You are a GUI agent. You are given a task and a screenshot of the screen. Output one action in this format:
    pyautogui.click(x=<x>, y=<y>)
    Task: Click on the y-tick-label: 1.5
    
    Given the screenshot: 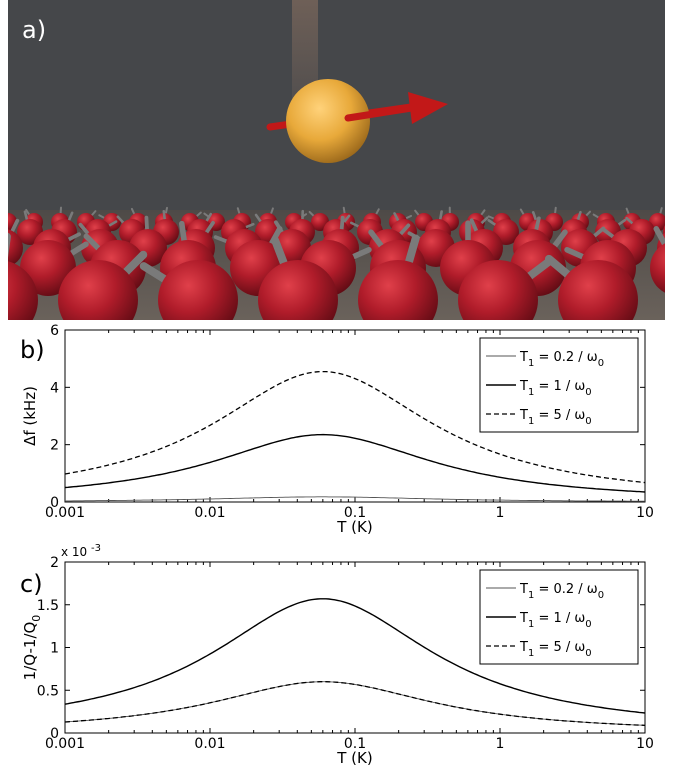 What is the action you would take?
    pyautogui.click(x=48, y=606)
    